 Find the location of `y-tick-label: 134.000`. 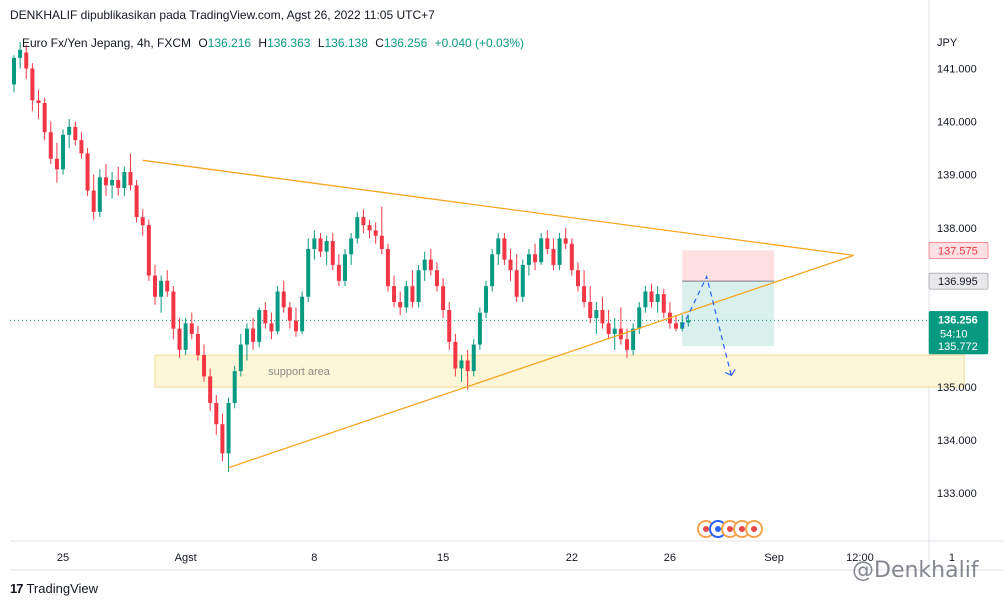

y-tick-label: 134.000 is located at coordinates (957, 441).